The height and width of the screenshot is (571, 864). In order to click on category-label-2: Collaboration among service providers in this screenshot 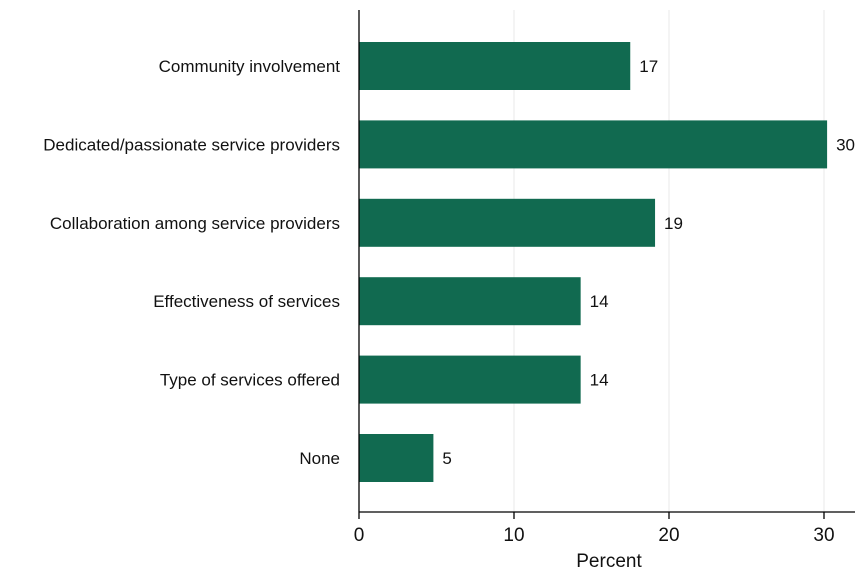, I will do `click(195, 223)`.